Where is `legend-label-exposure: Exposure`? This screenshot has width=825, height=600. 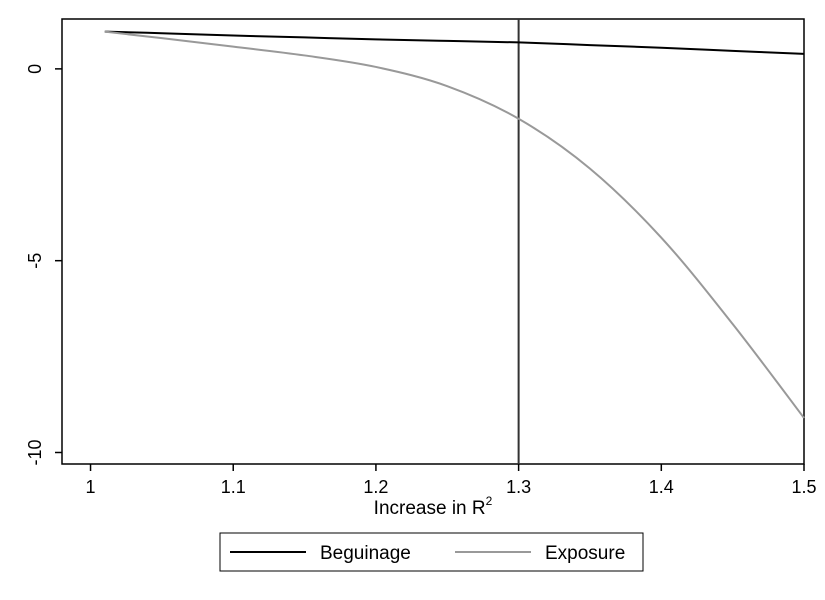
legend-label-exposure: Exposure is located at coordinates (585, 553).